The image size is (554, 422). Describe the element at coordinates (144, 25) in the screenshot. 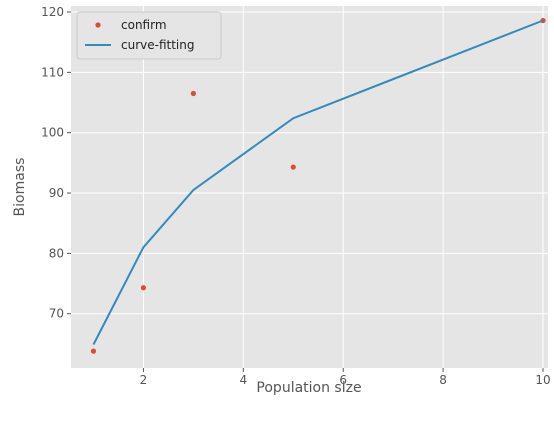

I see `legend-label: confirm` at that location.